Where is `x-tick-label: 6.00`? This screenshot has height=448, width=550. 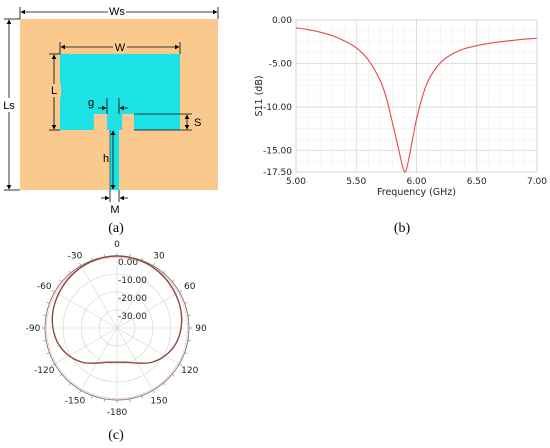
x-tick-label: 6.00 is located at coordinates (416, 182).